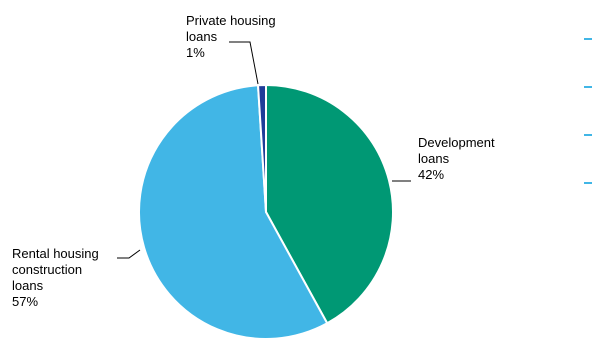  What do you see at coordinates (129, 254) in the screenshot?
I see `leader-line-rental-housing-construction-loans` at bounding box center [129, 254].